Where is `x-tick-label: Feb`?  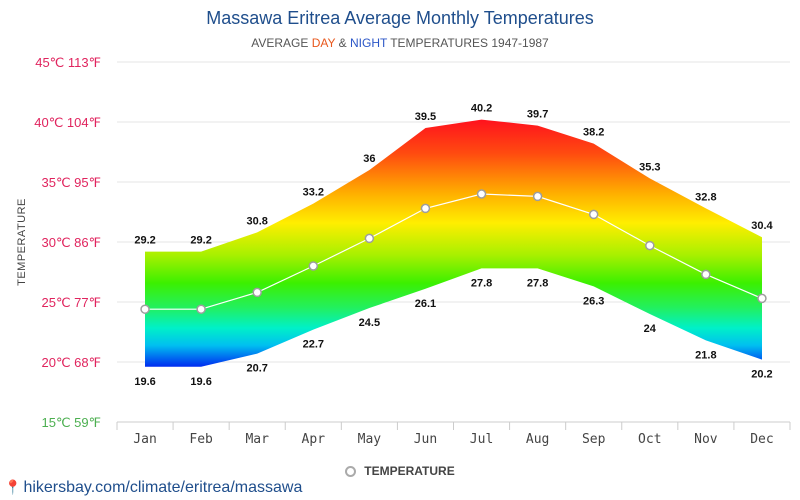
x-tick-label: Feb is located at coordinates (201, 439).